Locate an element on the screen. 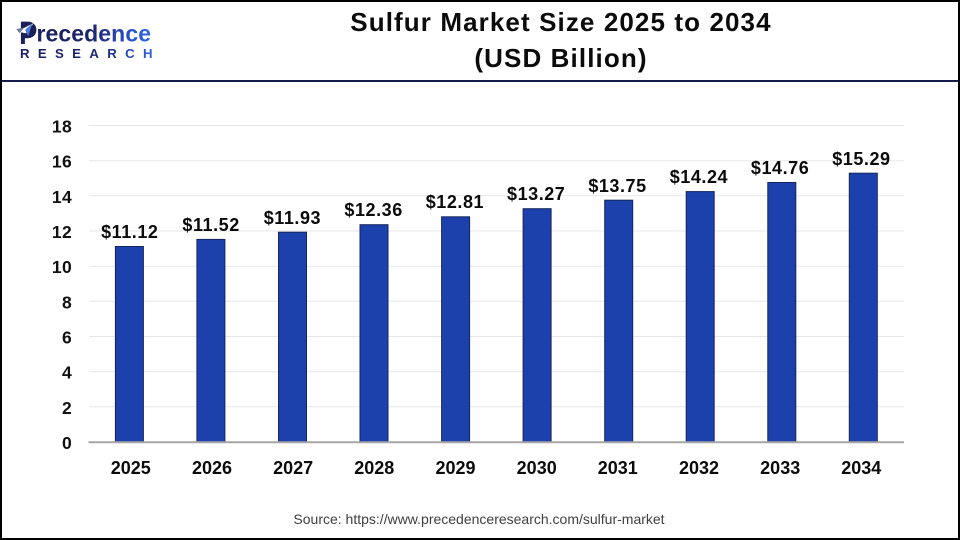  svg-text: 10 is located at coordinates (62, 267).